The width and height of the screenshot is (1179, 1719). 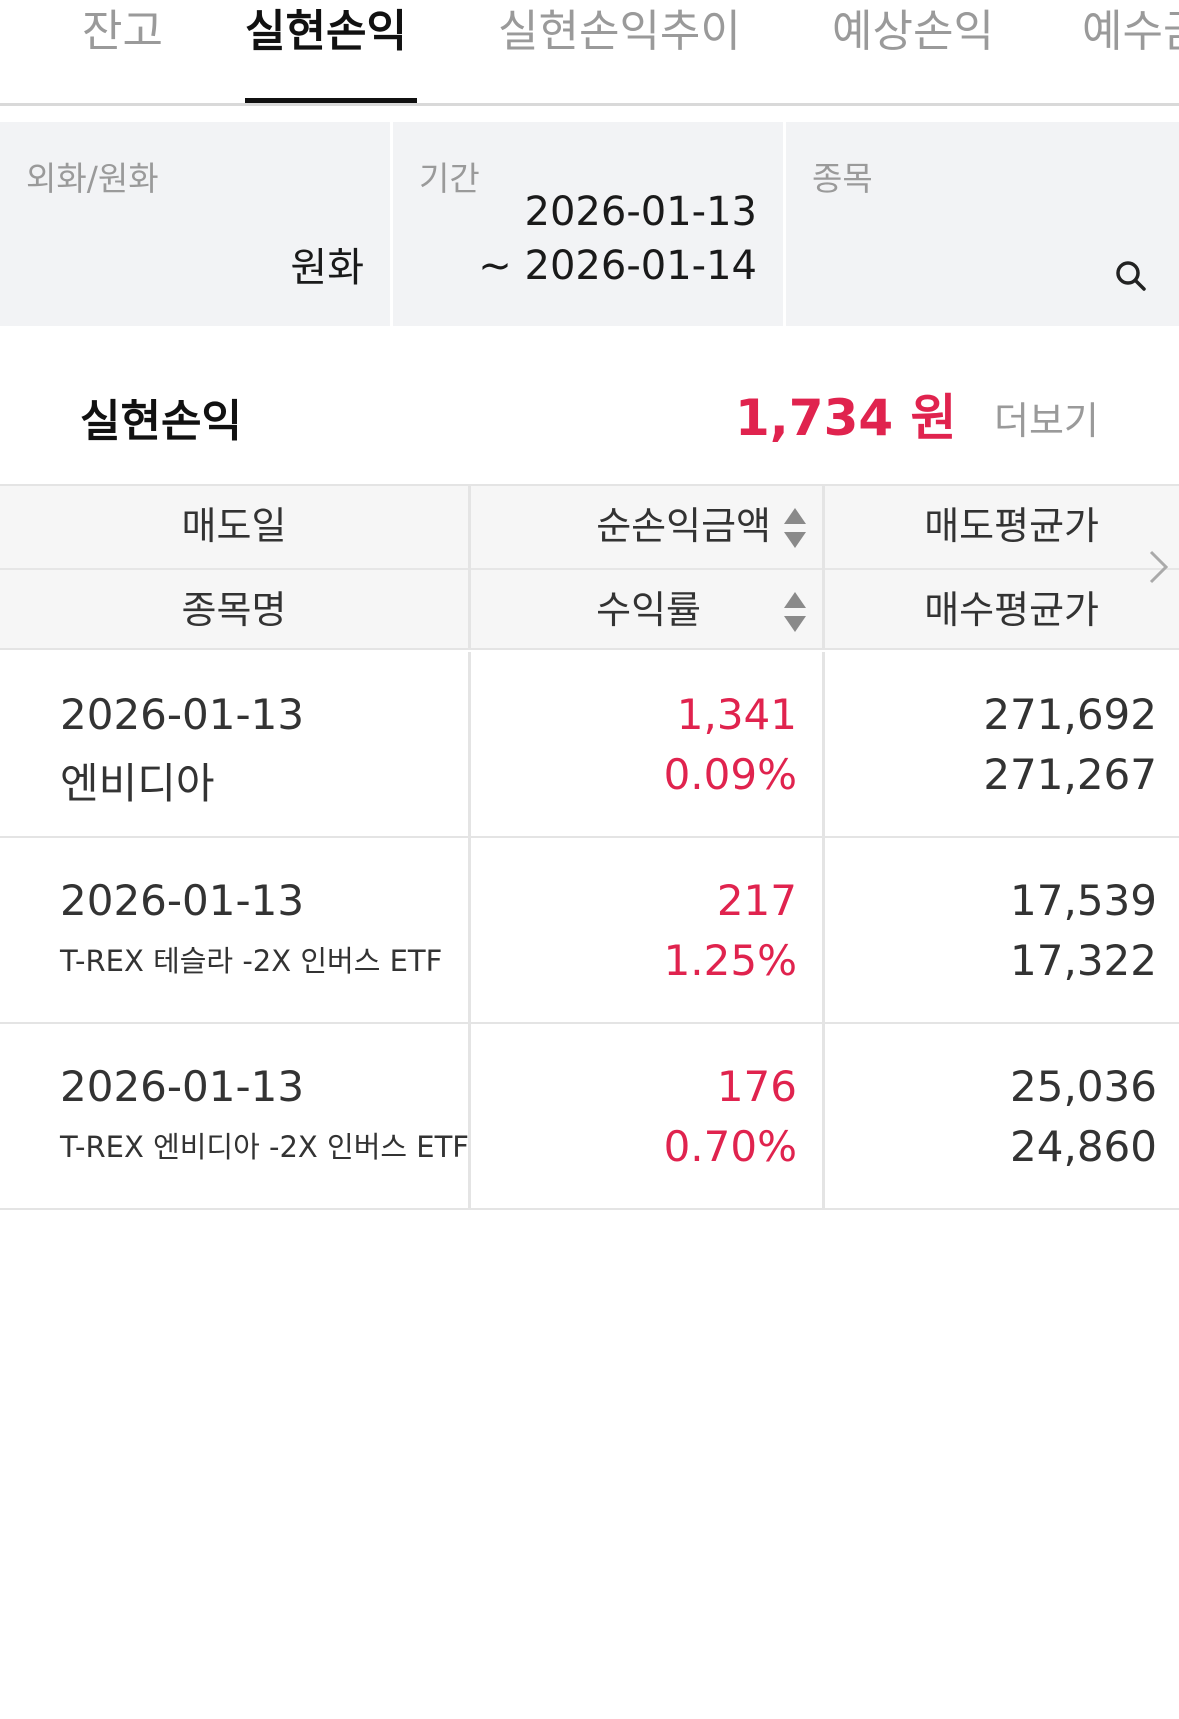 I want to click on header-net-pnl: 순손익금액, so click(x=683, y=526).